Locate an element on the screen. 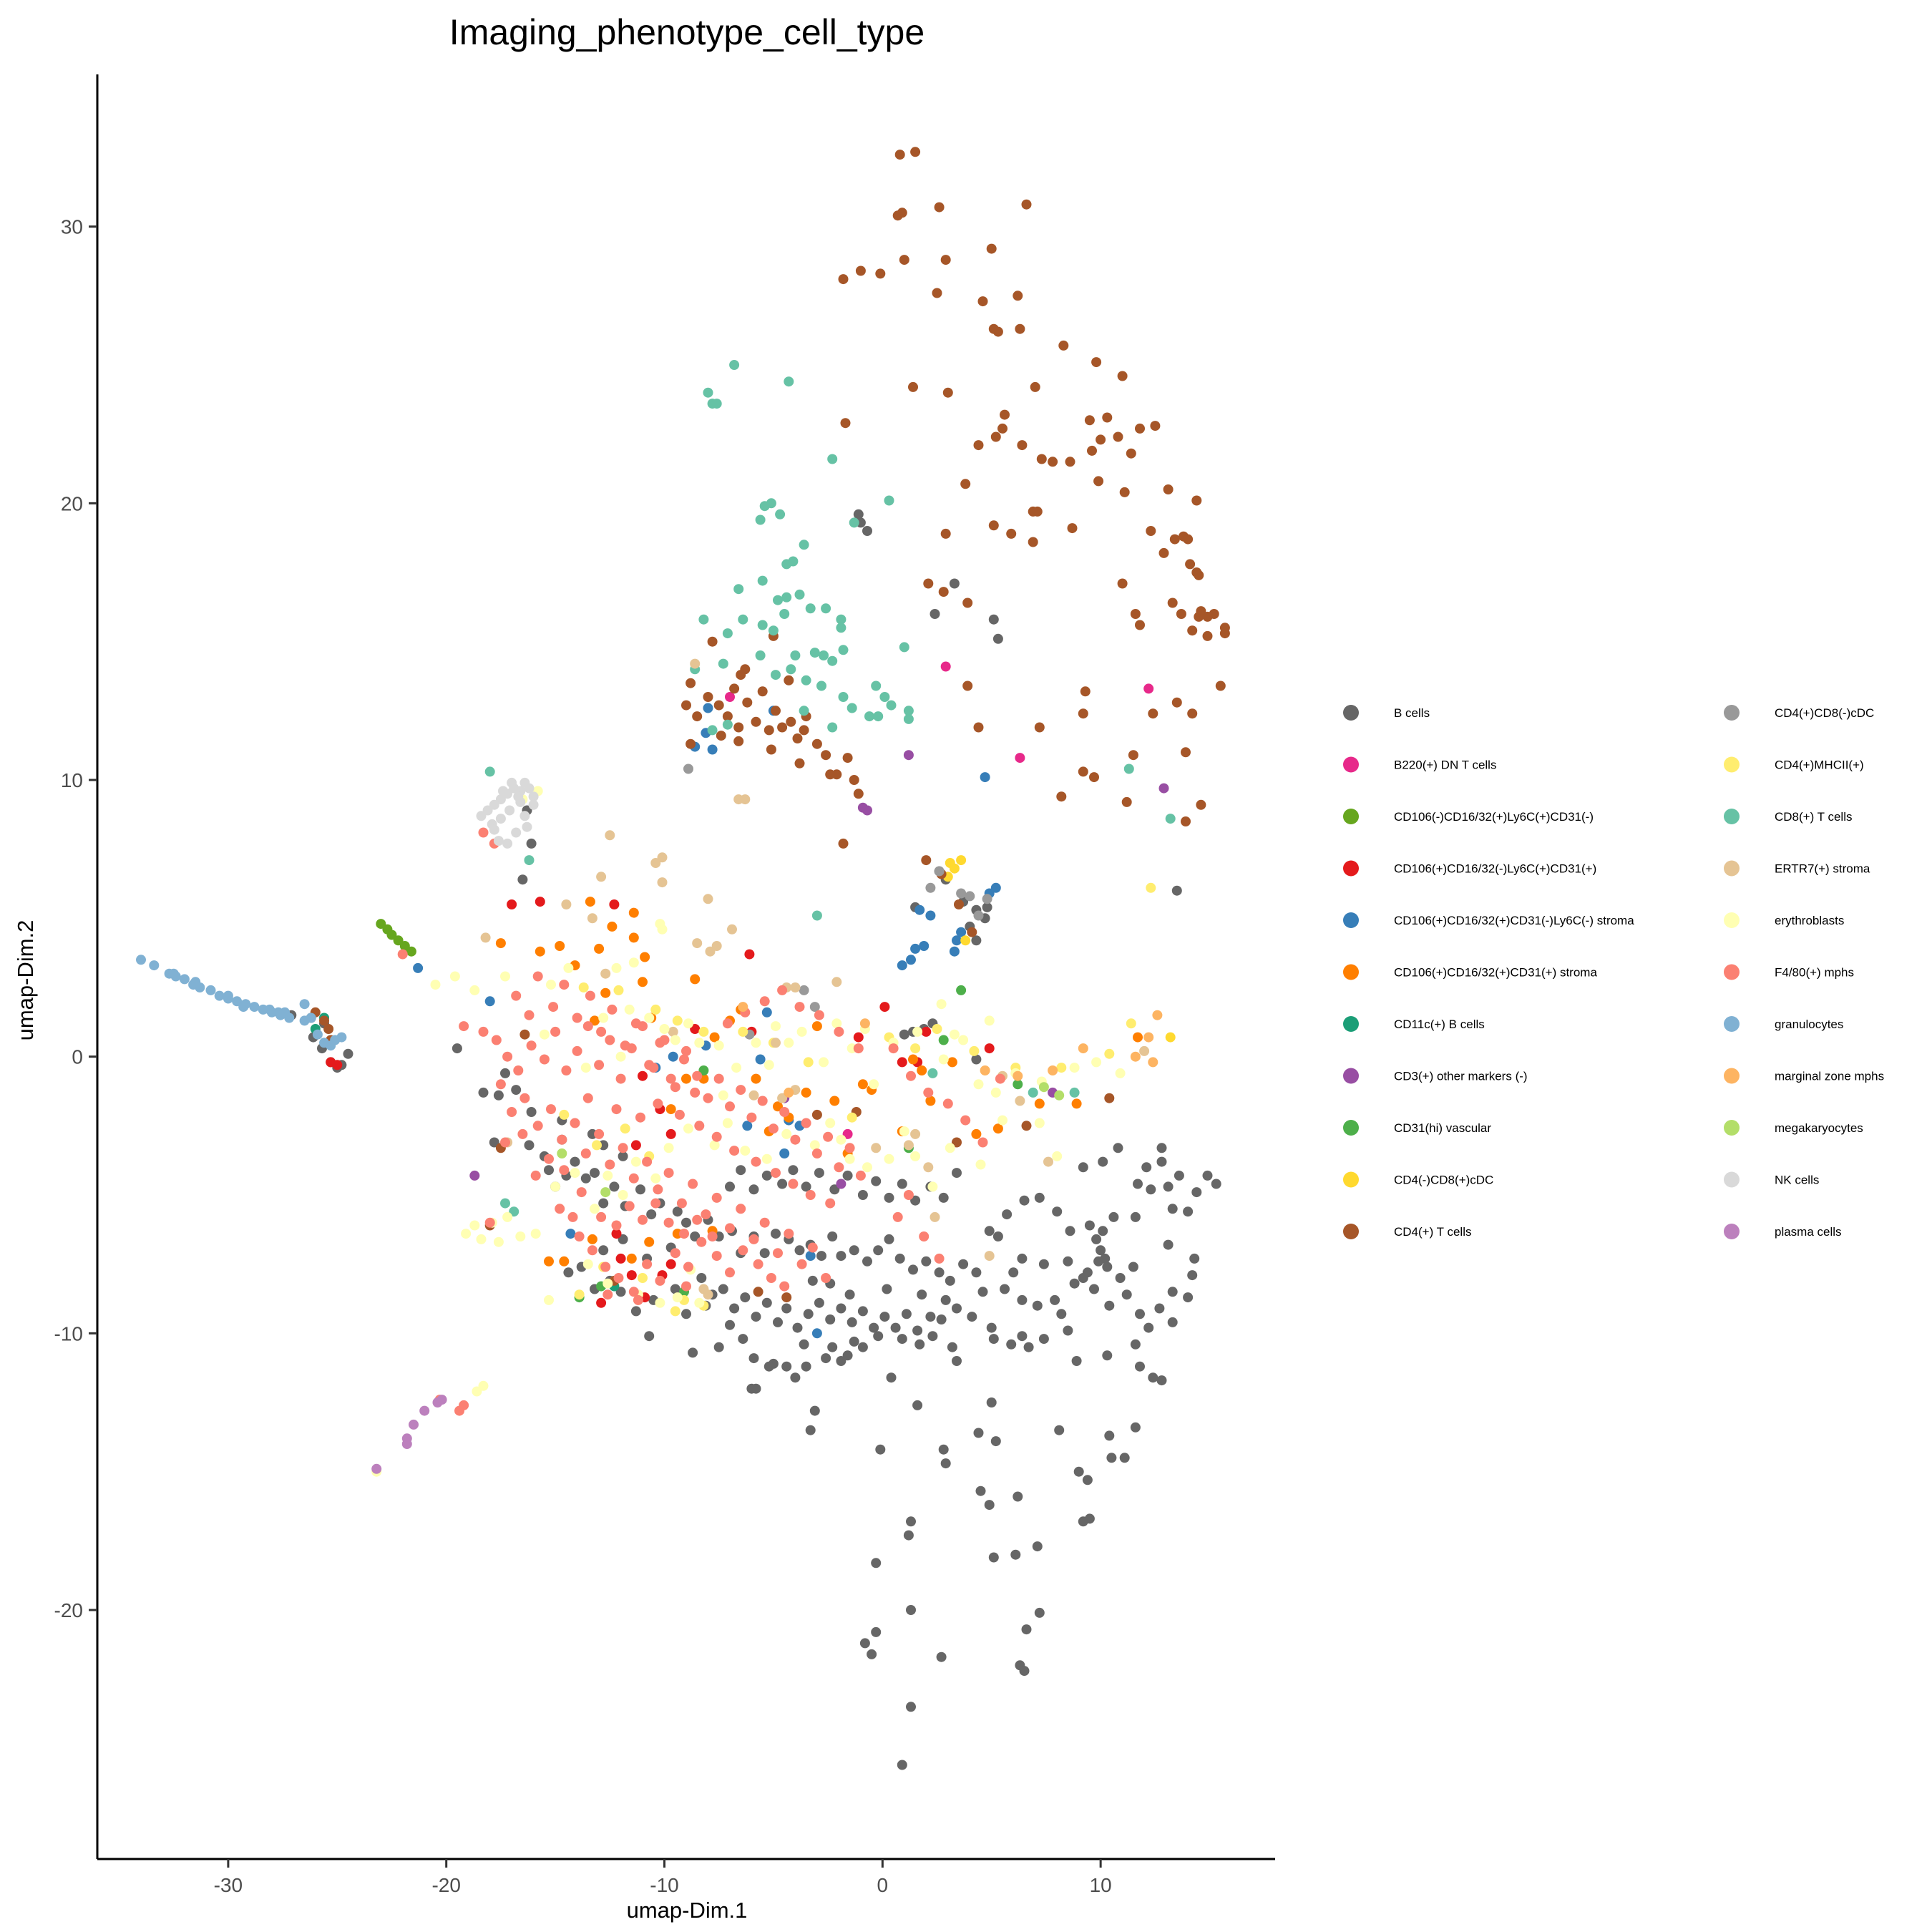 The height and width of the screenshot is (1932, 1932). legend-item: granulocytes is located at coordinates (1783, 1024).